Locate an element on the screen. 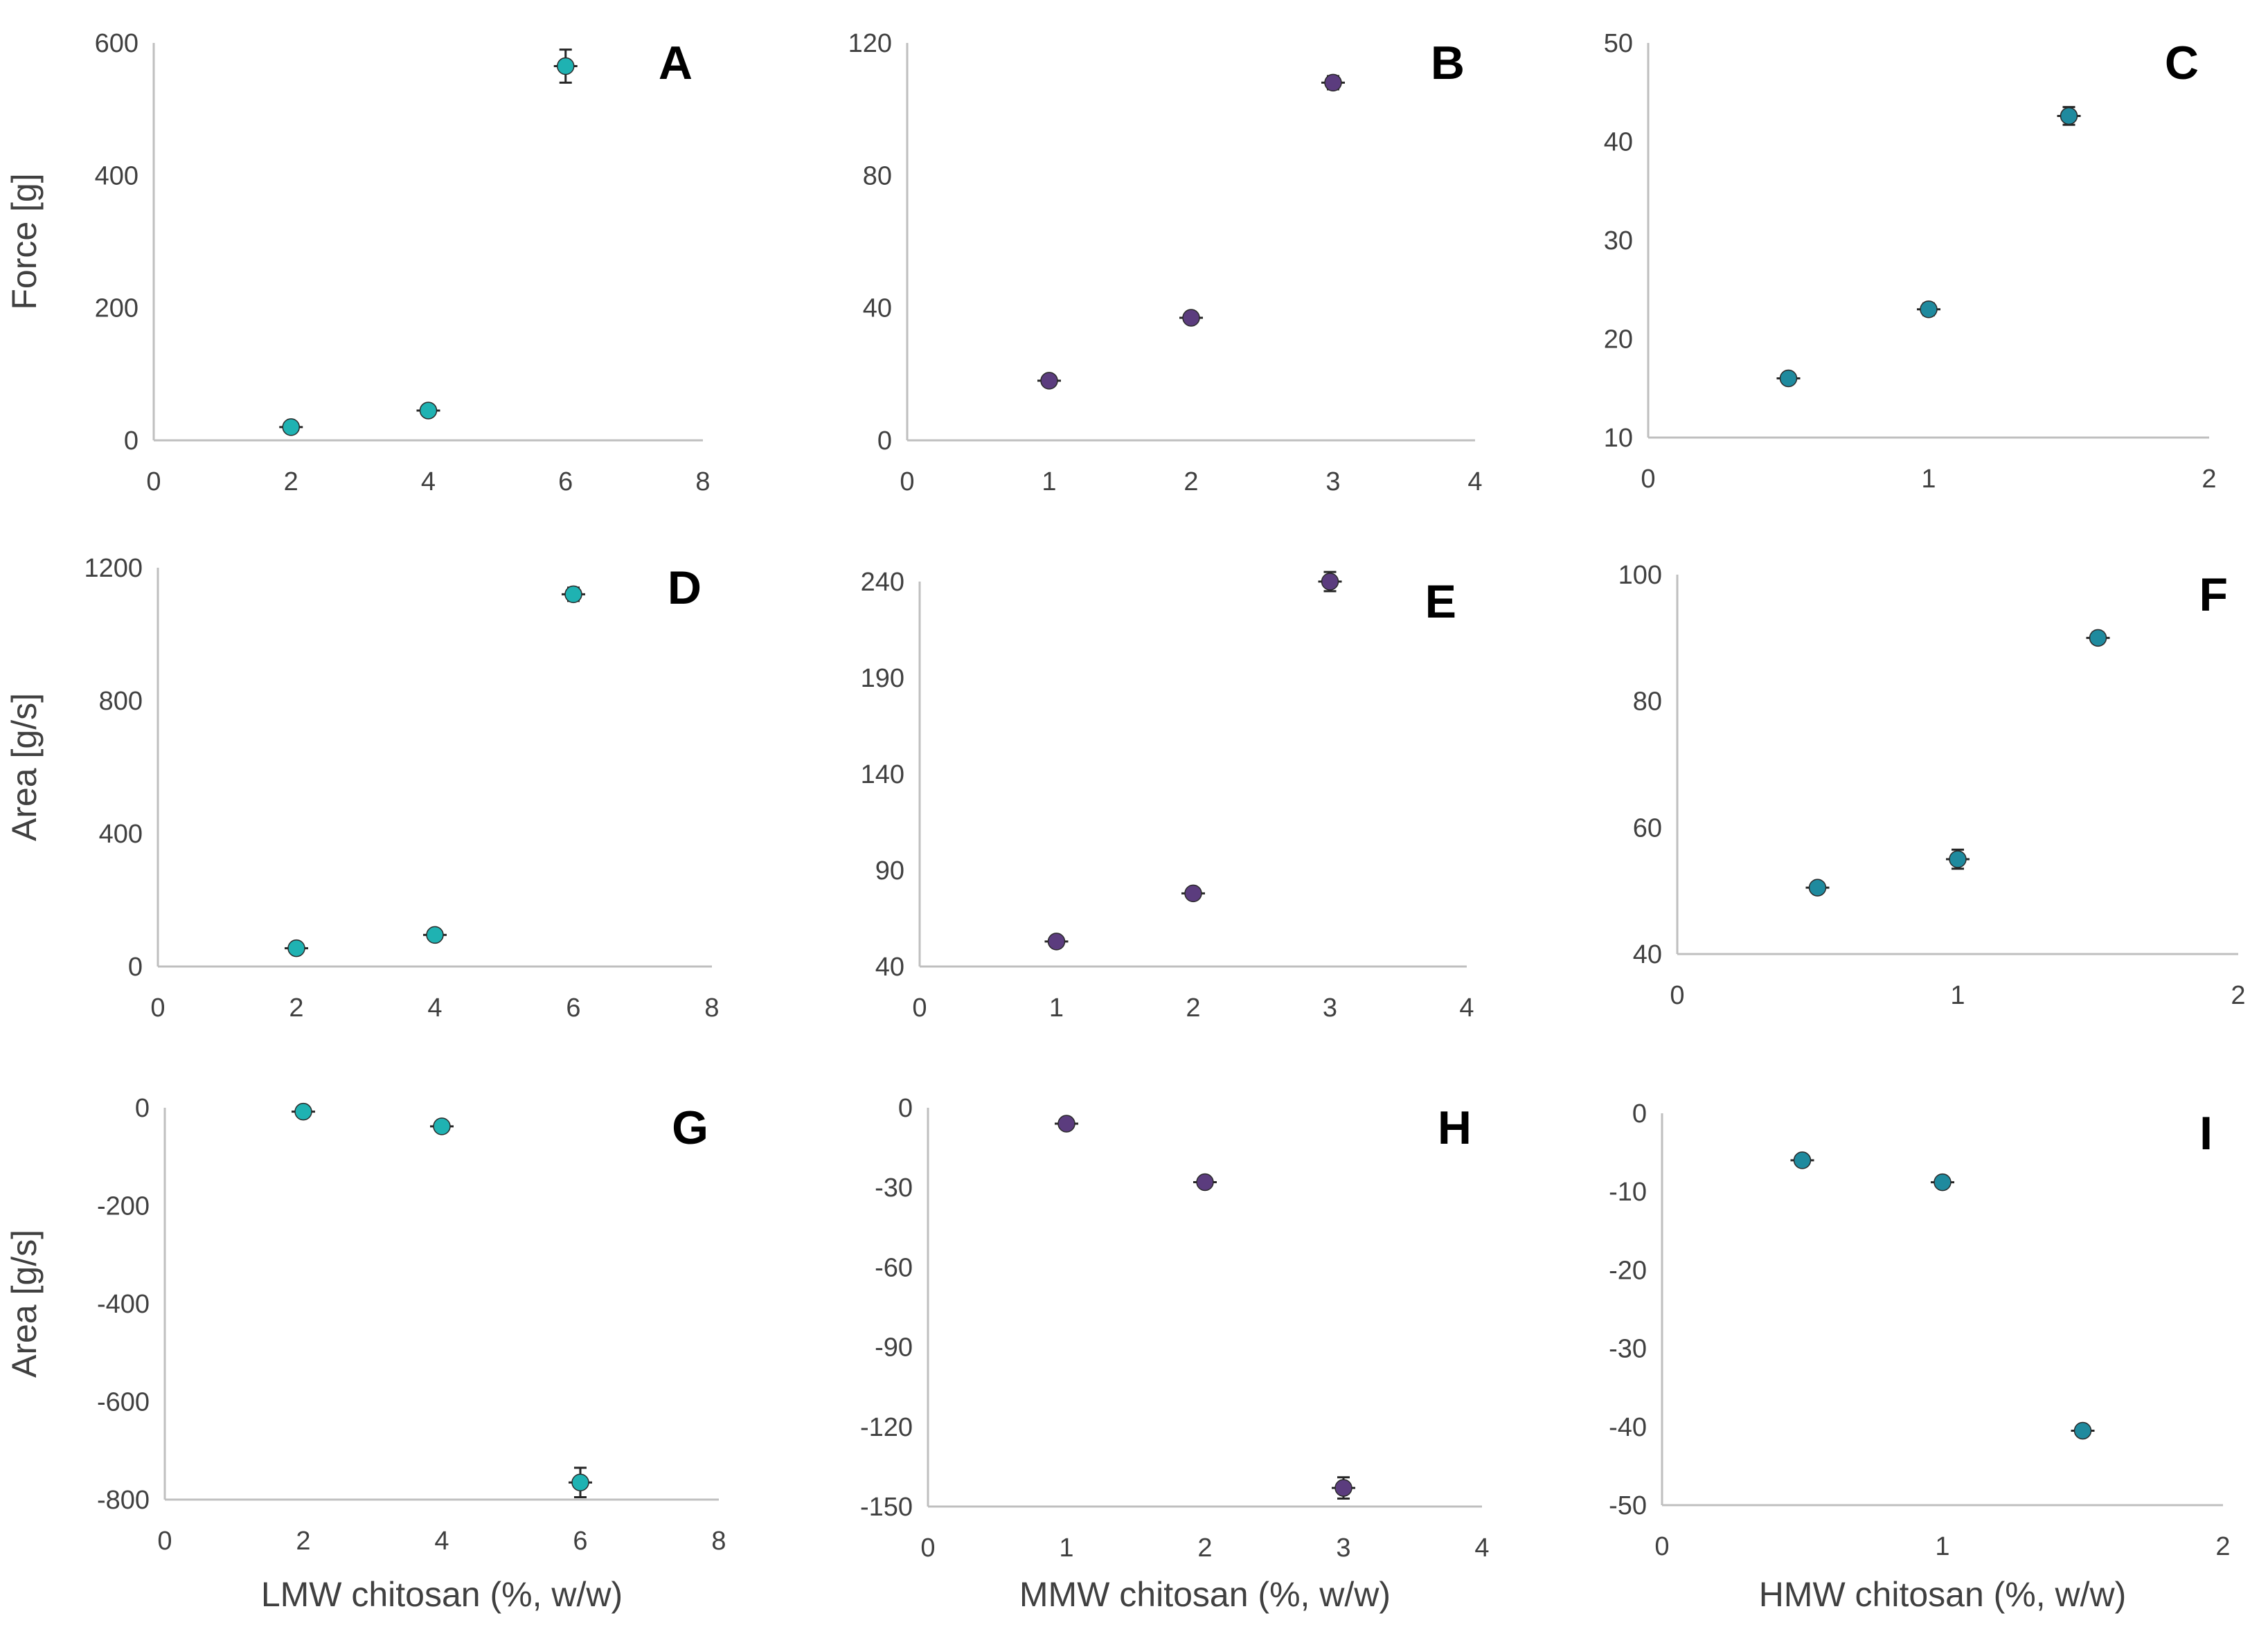  y-tick-label: -40 is located at coordinates (1628, 1427).